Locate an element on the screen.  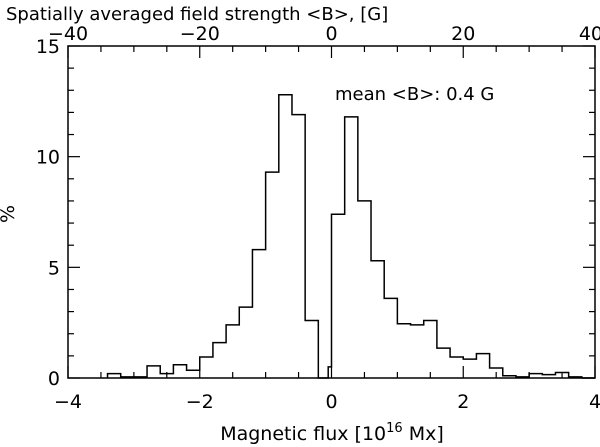
x-axis-label-unit: Mx] is located at coordinates (423, 434).